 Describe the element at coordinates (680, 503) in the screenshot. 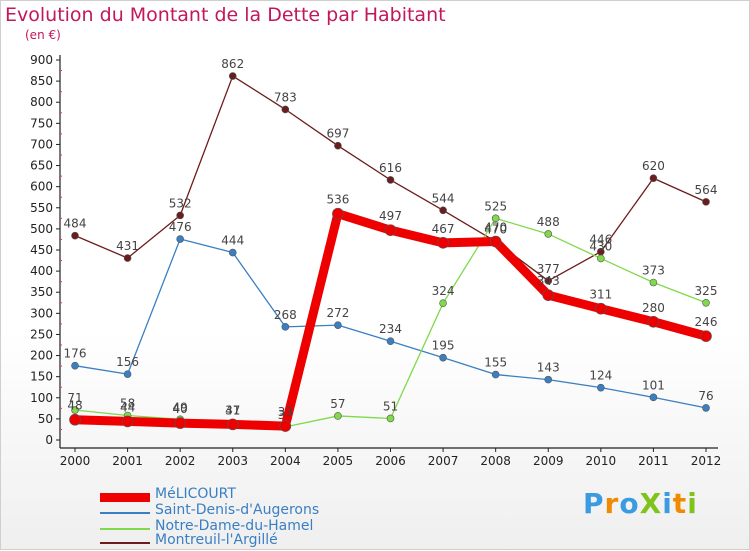

I see `logo-letter: t` at that location.